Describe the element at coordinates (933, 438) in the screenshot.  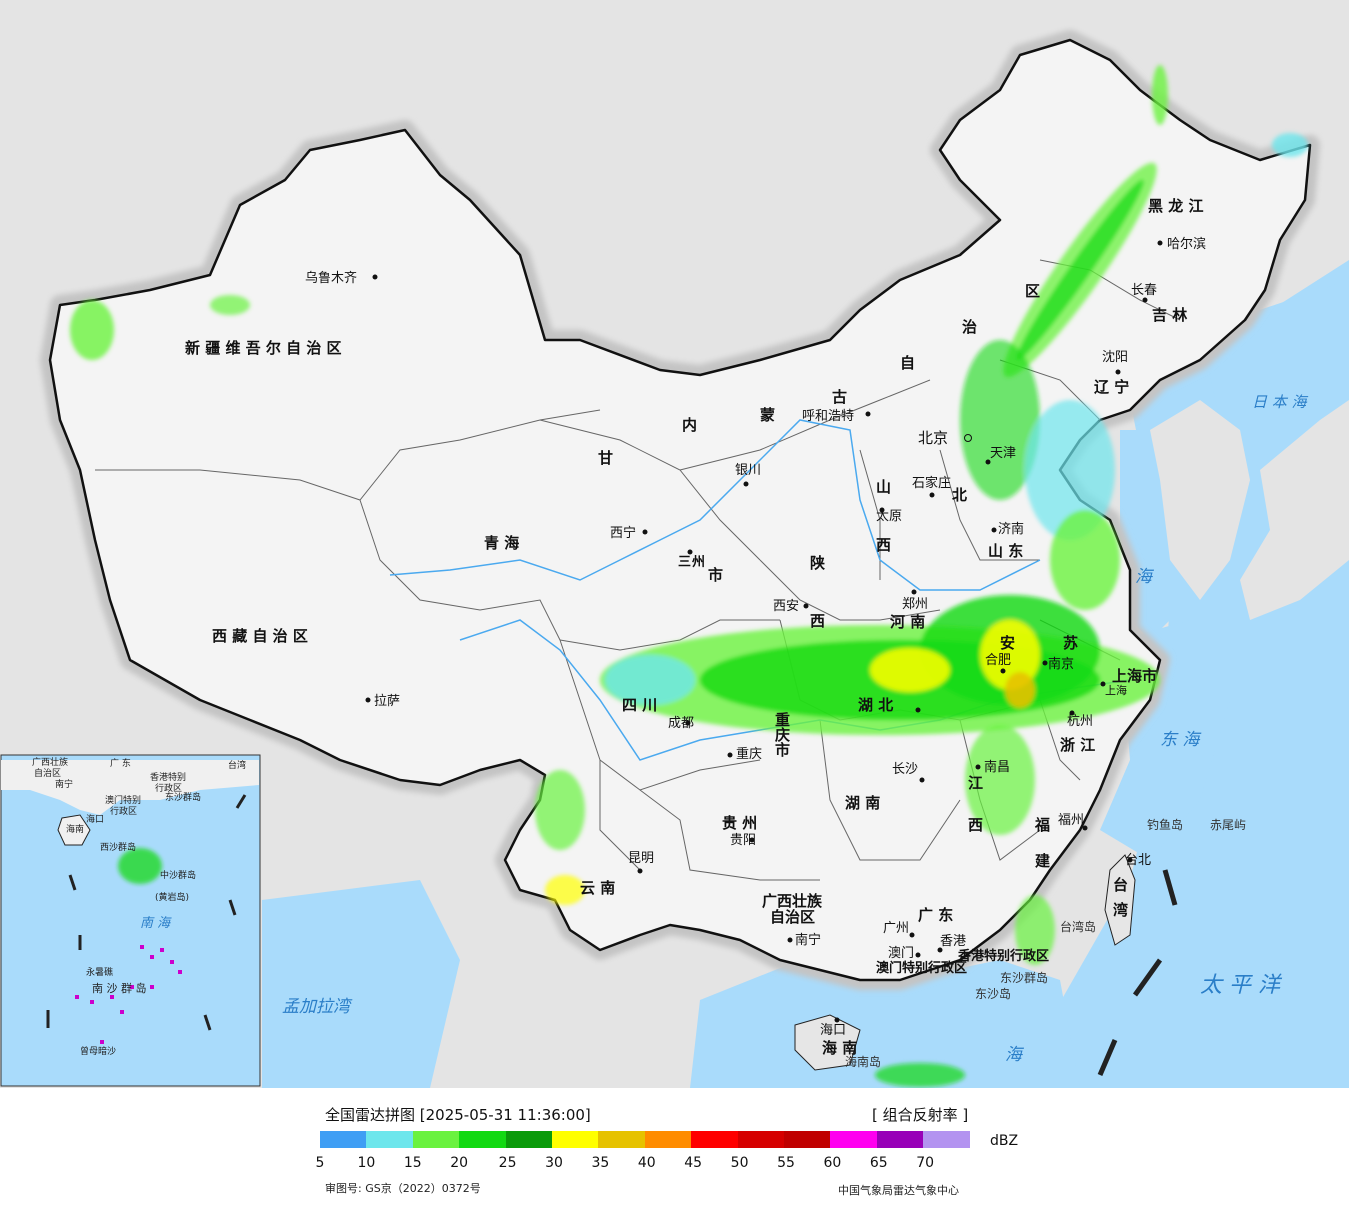
I see `city-beijing: 北京` at that location.